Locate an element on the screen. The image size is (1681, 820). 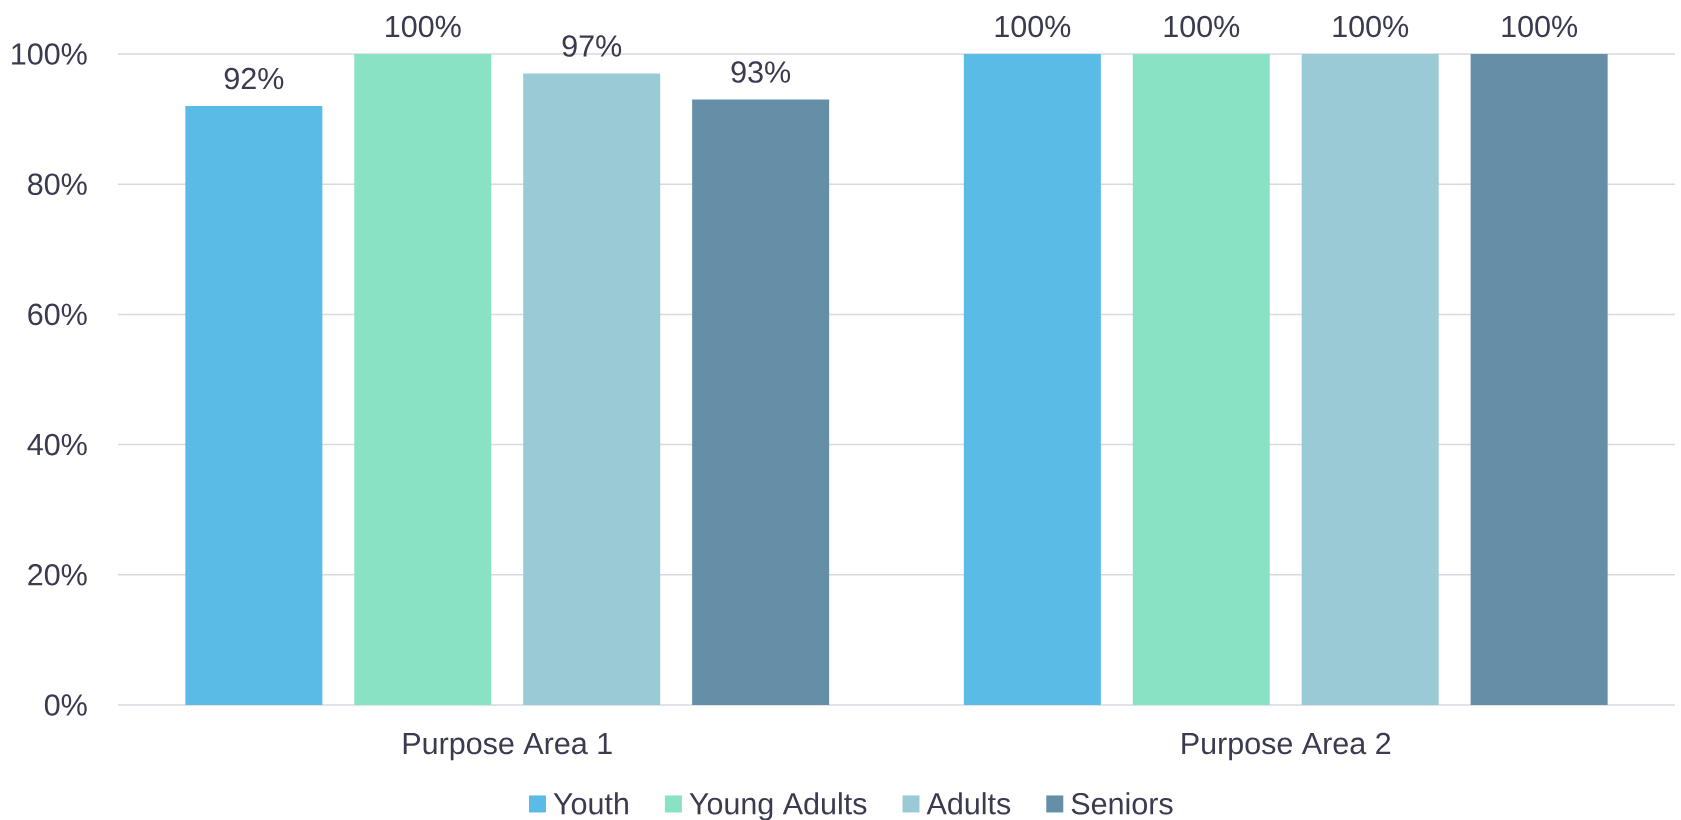
data-label: 93% is located at coordinates (761, 72).